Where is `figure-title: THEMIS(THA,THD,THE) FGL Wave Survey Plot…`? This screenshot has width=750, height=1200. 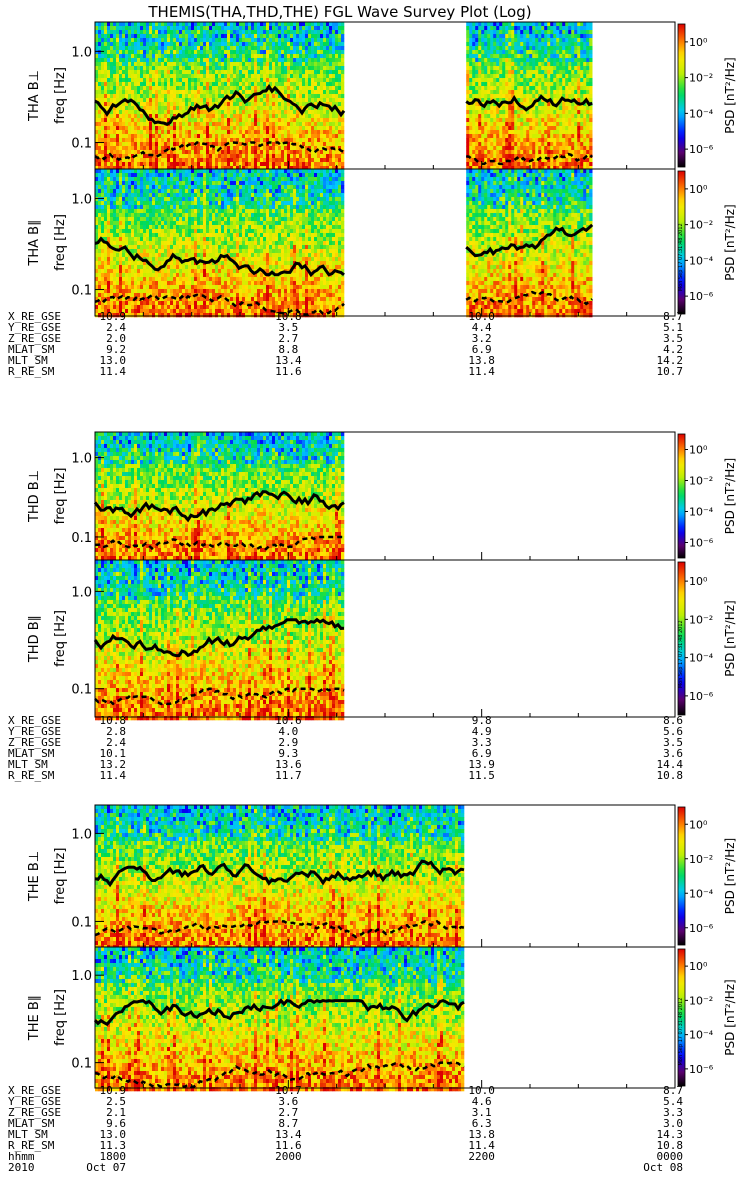 figure-title: THEMIS(THA,THD,THE) FGL Wave Survey Plot… is located at coordinates (339, 12).